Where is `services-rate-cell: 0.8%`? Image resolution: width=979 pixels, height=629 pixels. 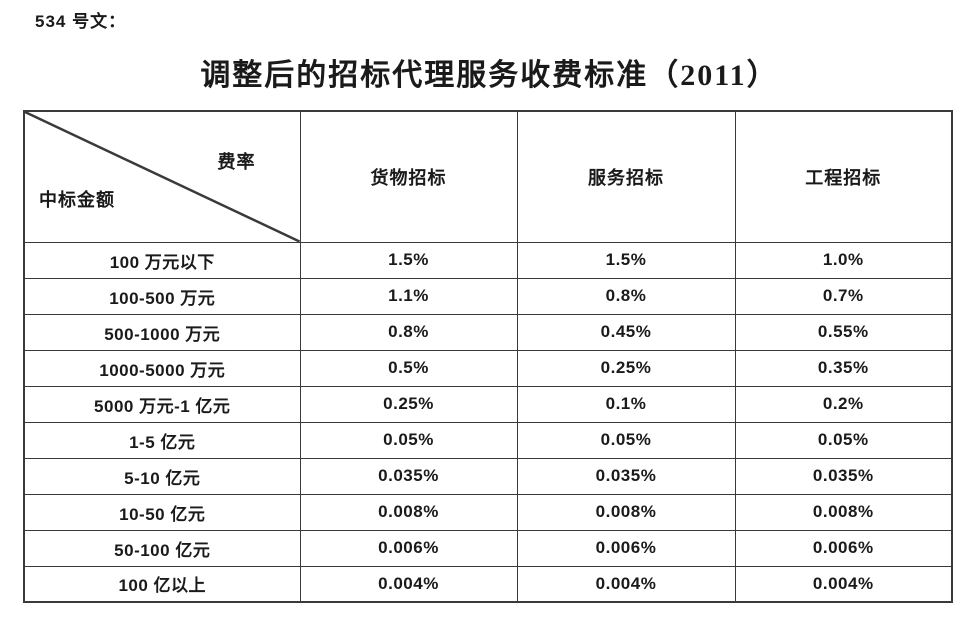
services-rate-cell: 0.8% is located at coordinates (626, 296).